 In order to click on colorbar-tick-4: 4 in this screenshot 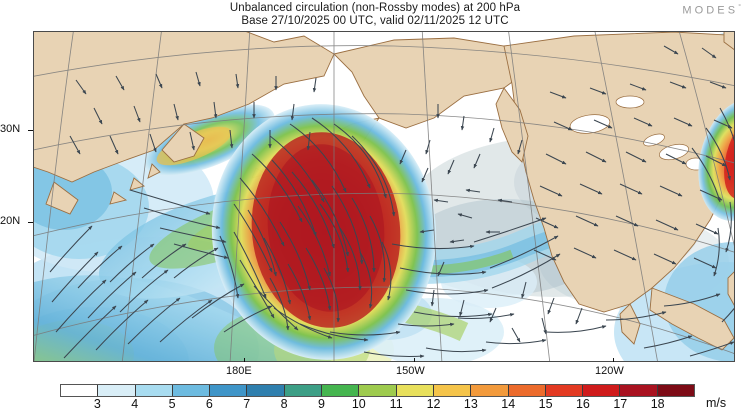, I will do `click(135, 404)`.